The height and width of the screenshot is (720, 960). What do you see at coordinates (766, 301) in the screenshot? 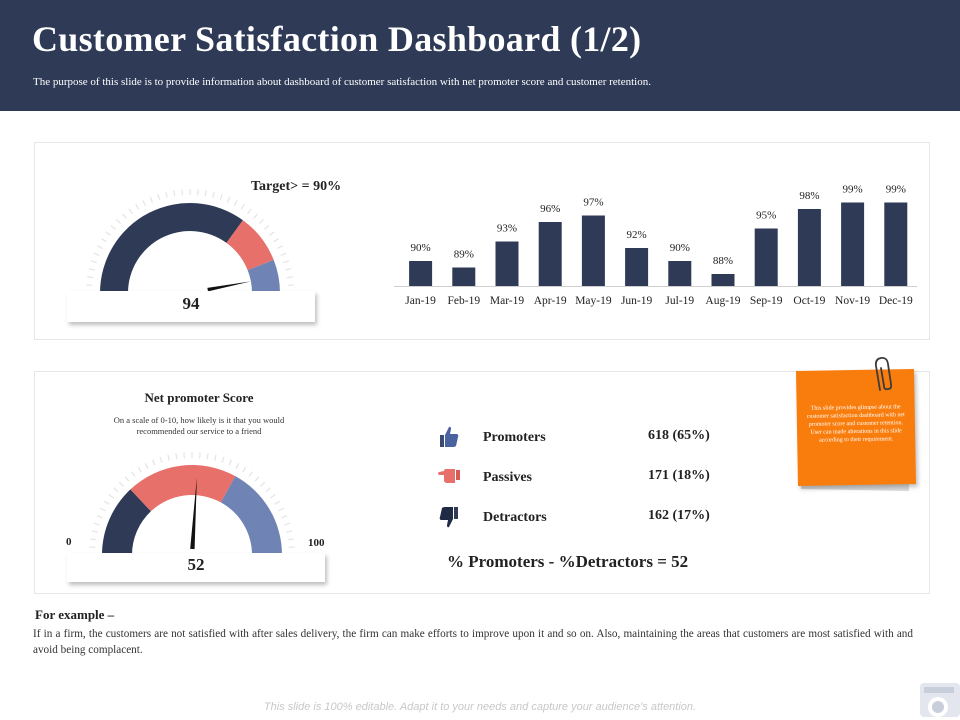
I see `x-tick-label: Sep-19` at bounding box center [766, 301].